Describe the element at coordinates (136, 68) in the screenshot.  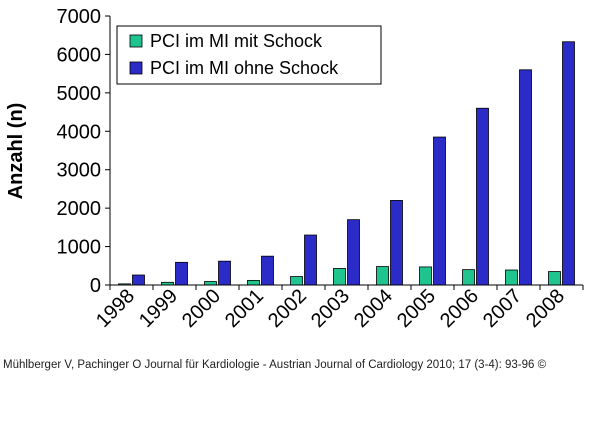
I see `legend-swatch-ohne-schock` at that location.